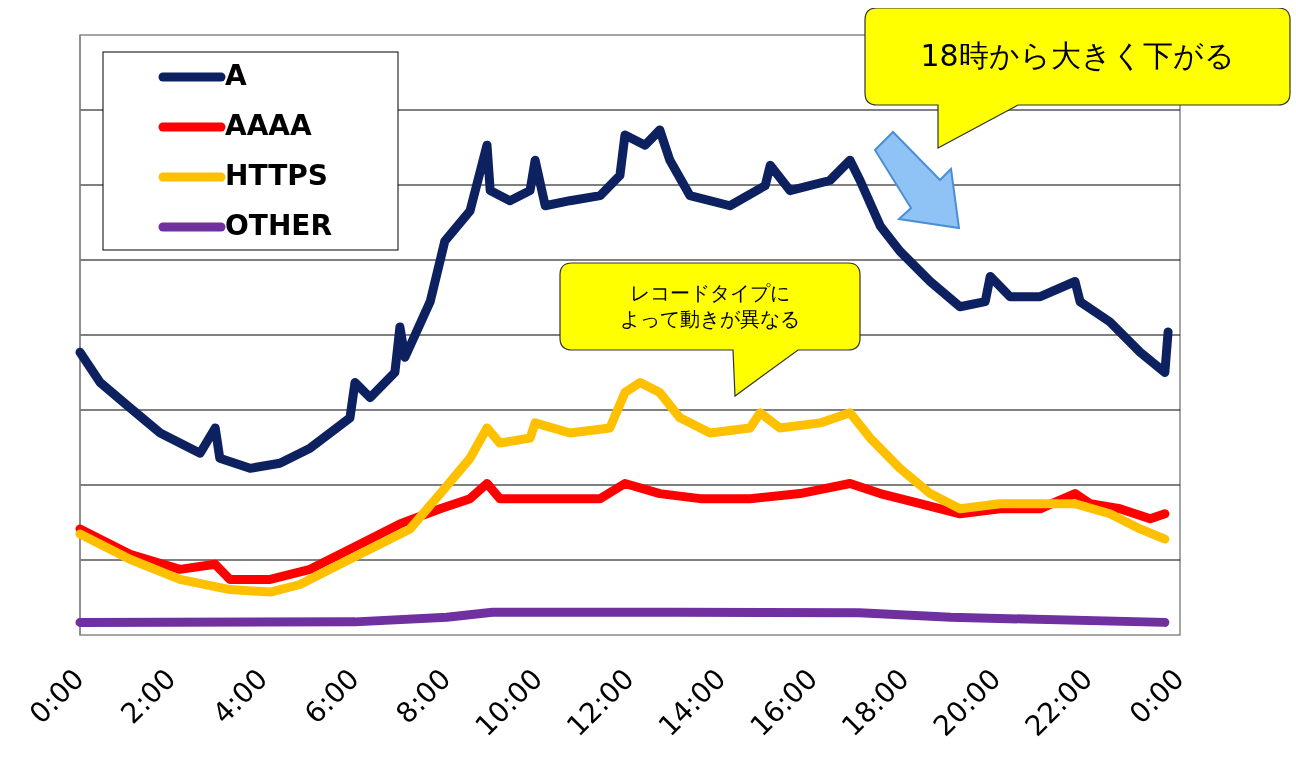  What do you see at coordinates (1077, 54) in the screenshot?
I see `text: 18時から大きく下がる` at bounding box center [1077, 54].